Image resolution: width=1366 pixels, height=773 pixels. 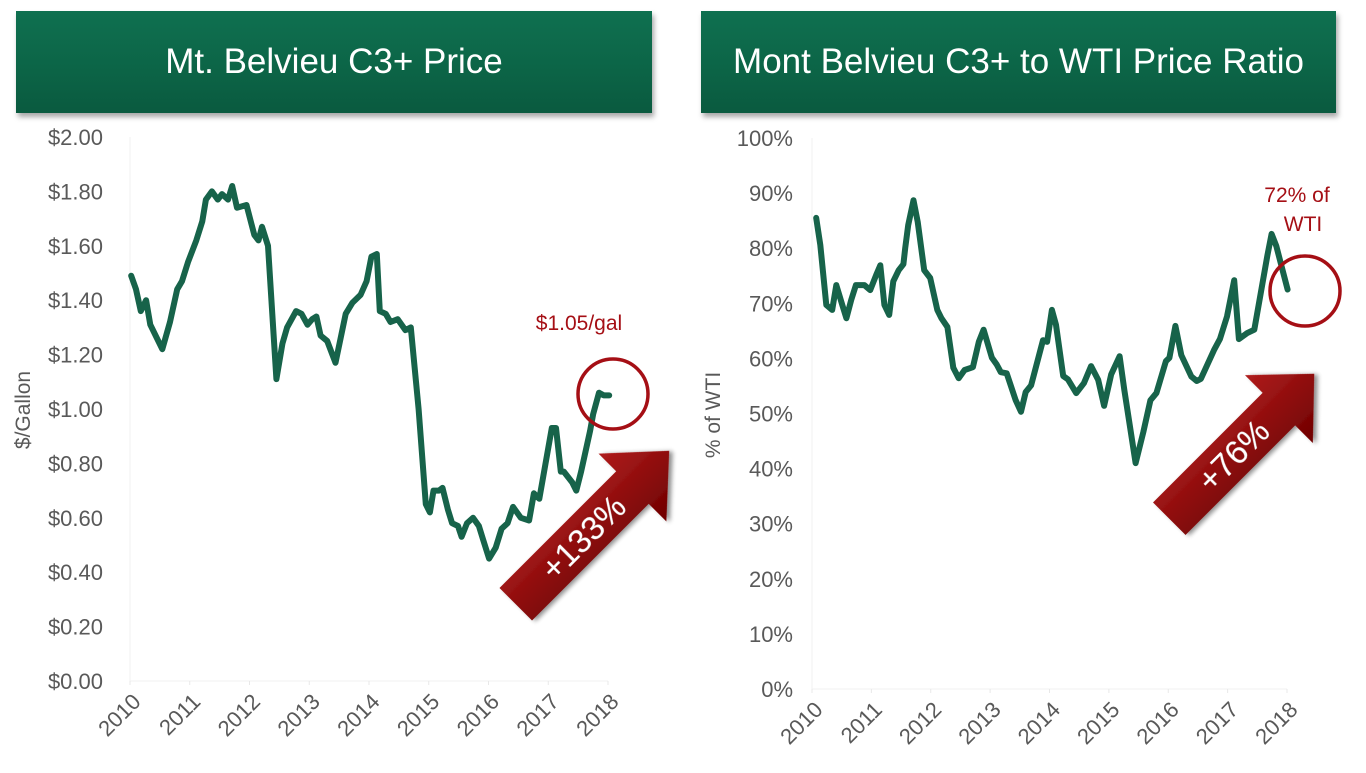 What do you see at coordinates (771, 414) in the screenshot?
I see `y-tick-label: 50%` at bounding box center [771, 414].